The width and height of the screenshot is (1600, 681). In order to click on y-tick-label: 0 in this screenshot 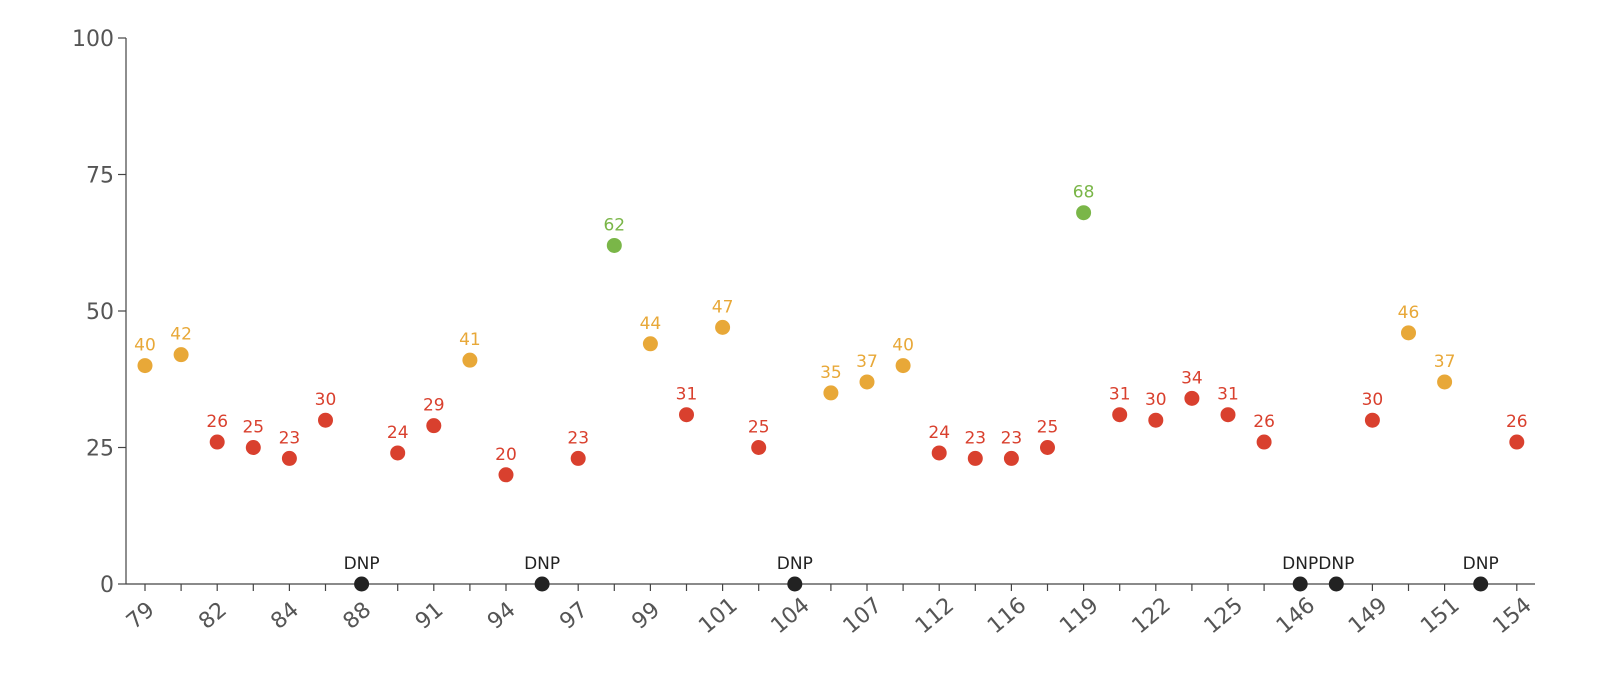, I will do `click(107, 585)`.